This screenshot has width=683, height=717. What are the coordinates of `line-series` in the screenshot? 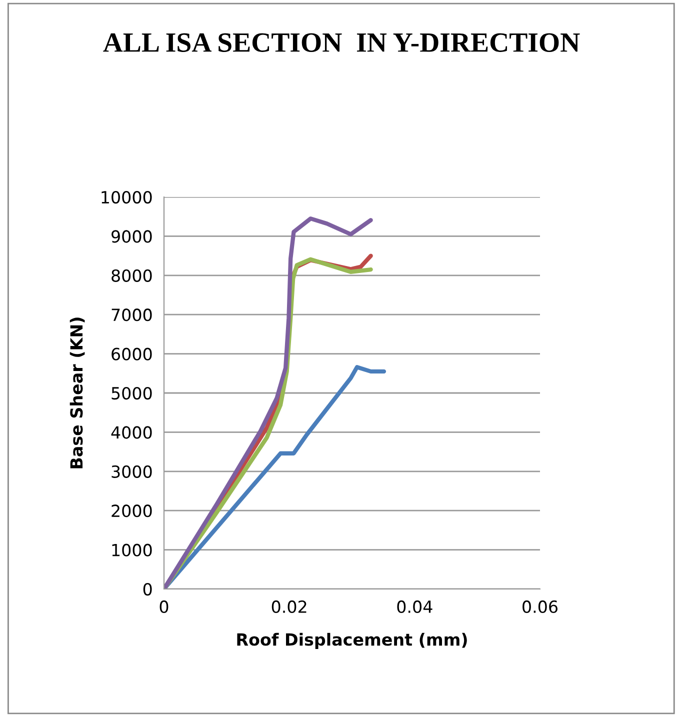 It's located at (275, 477).